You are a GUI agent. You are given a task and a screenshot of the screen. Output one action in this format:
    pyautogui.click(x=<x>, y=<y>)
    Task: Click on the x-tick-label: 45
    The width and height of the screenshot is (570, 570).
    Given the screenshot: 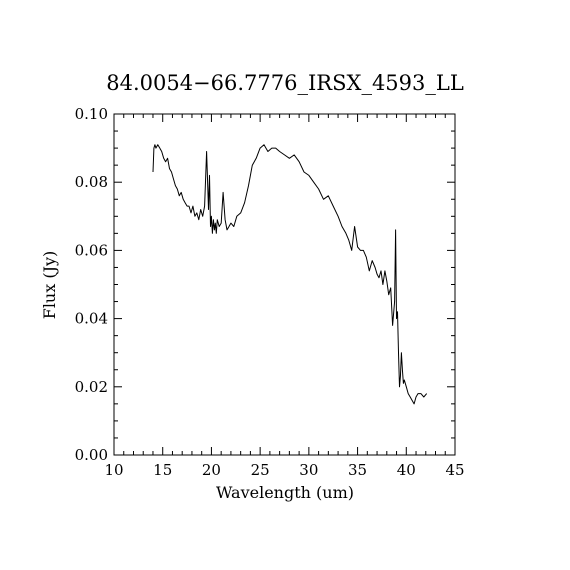 What is the action you would take?
    pyautogui.click(x=454, y=470)
    